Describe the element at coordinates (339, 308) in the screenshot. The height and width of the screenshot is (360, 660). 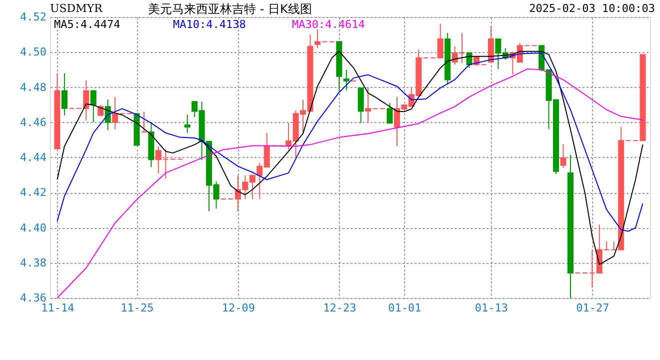
I see `x-tick-label: 12-23` at that location.